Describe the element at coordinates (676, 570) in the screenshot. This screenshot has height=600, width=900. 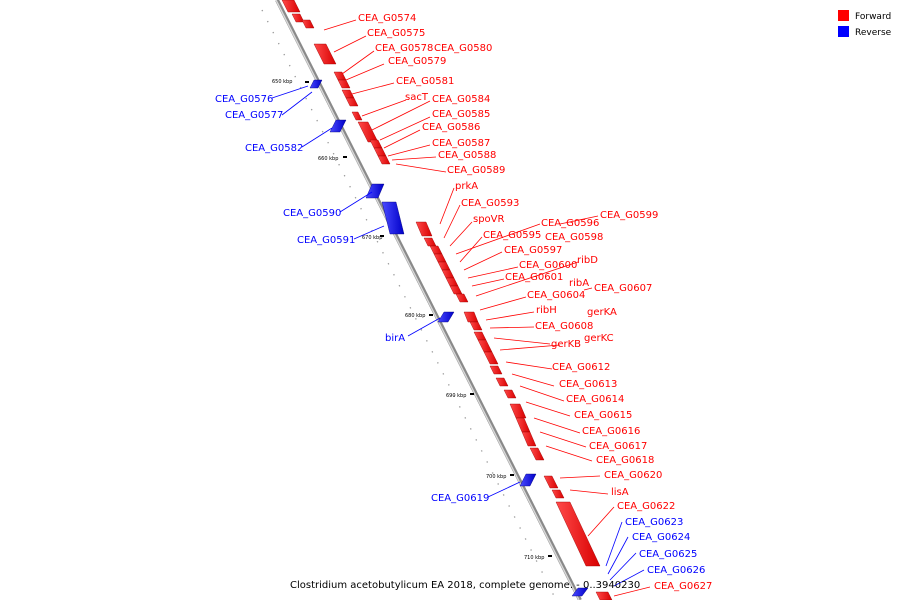
I see `gene-label-reverse: CEA_G0626` at that location.